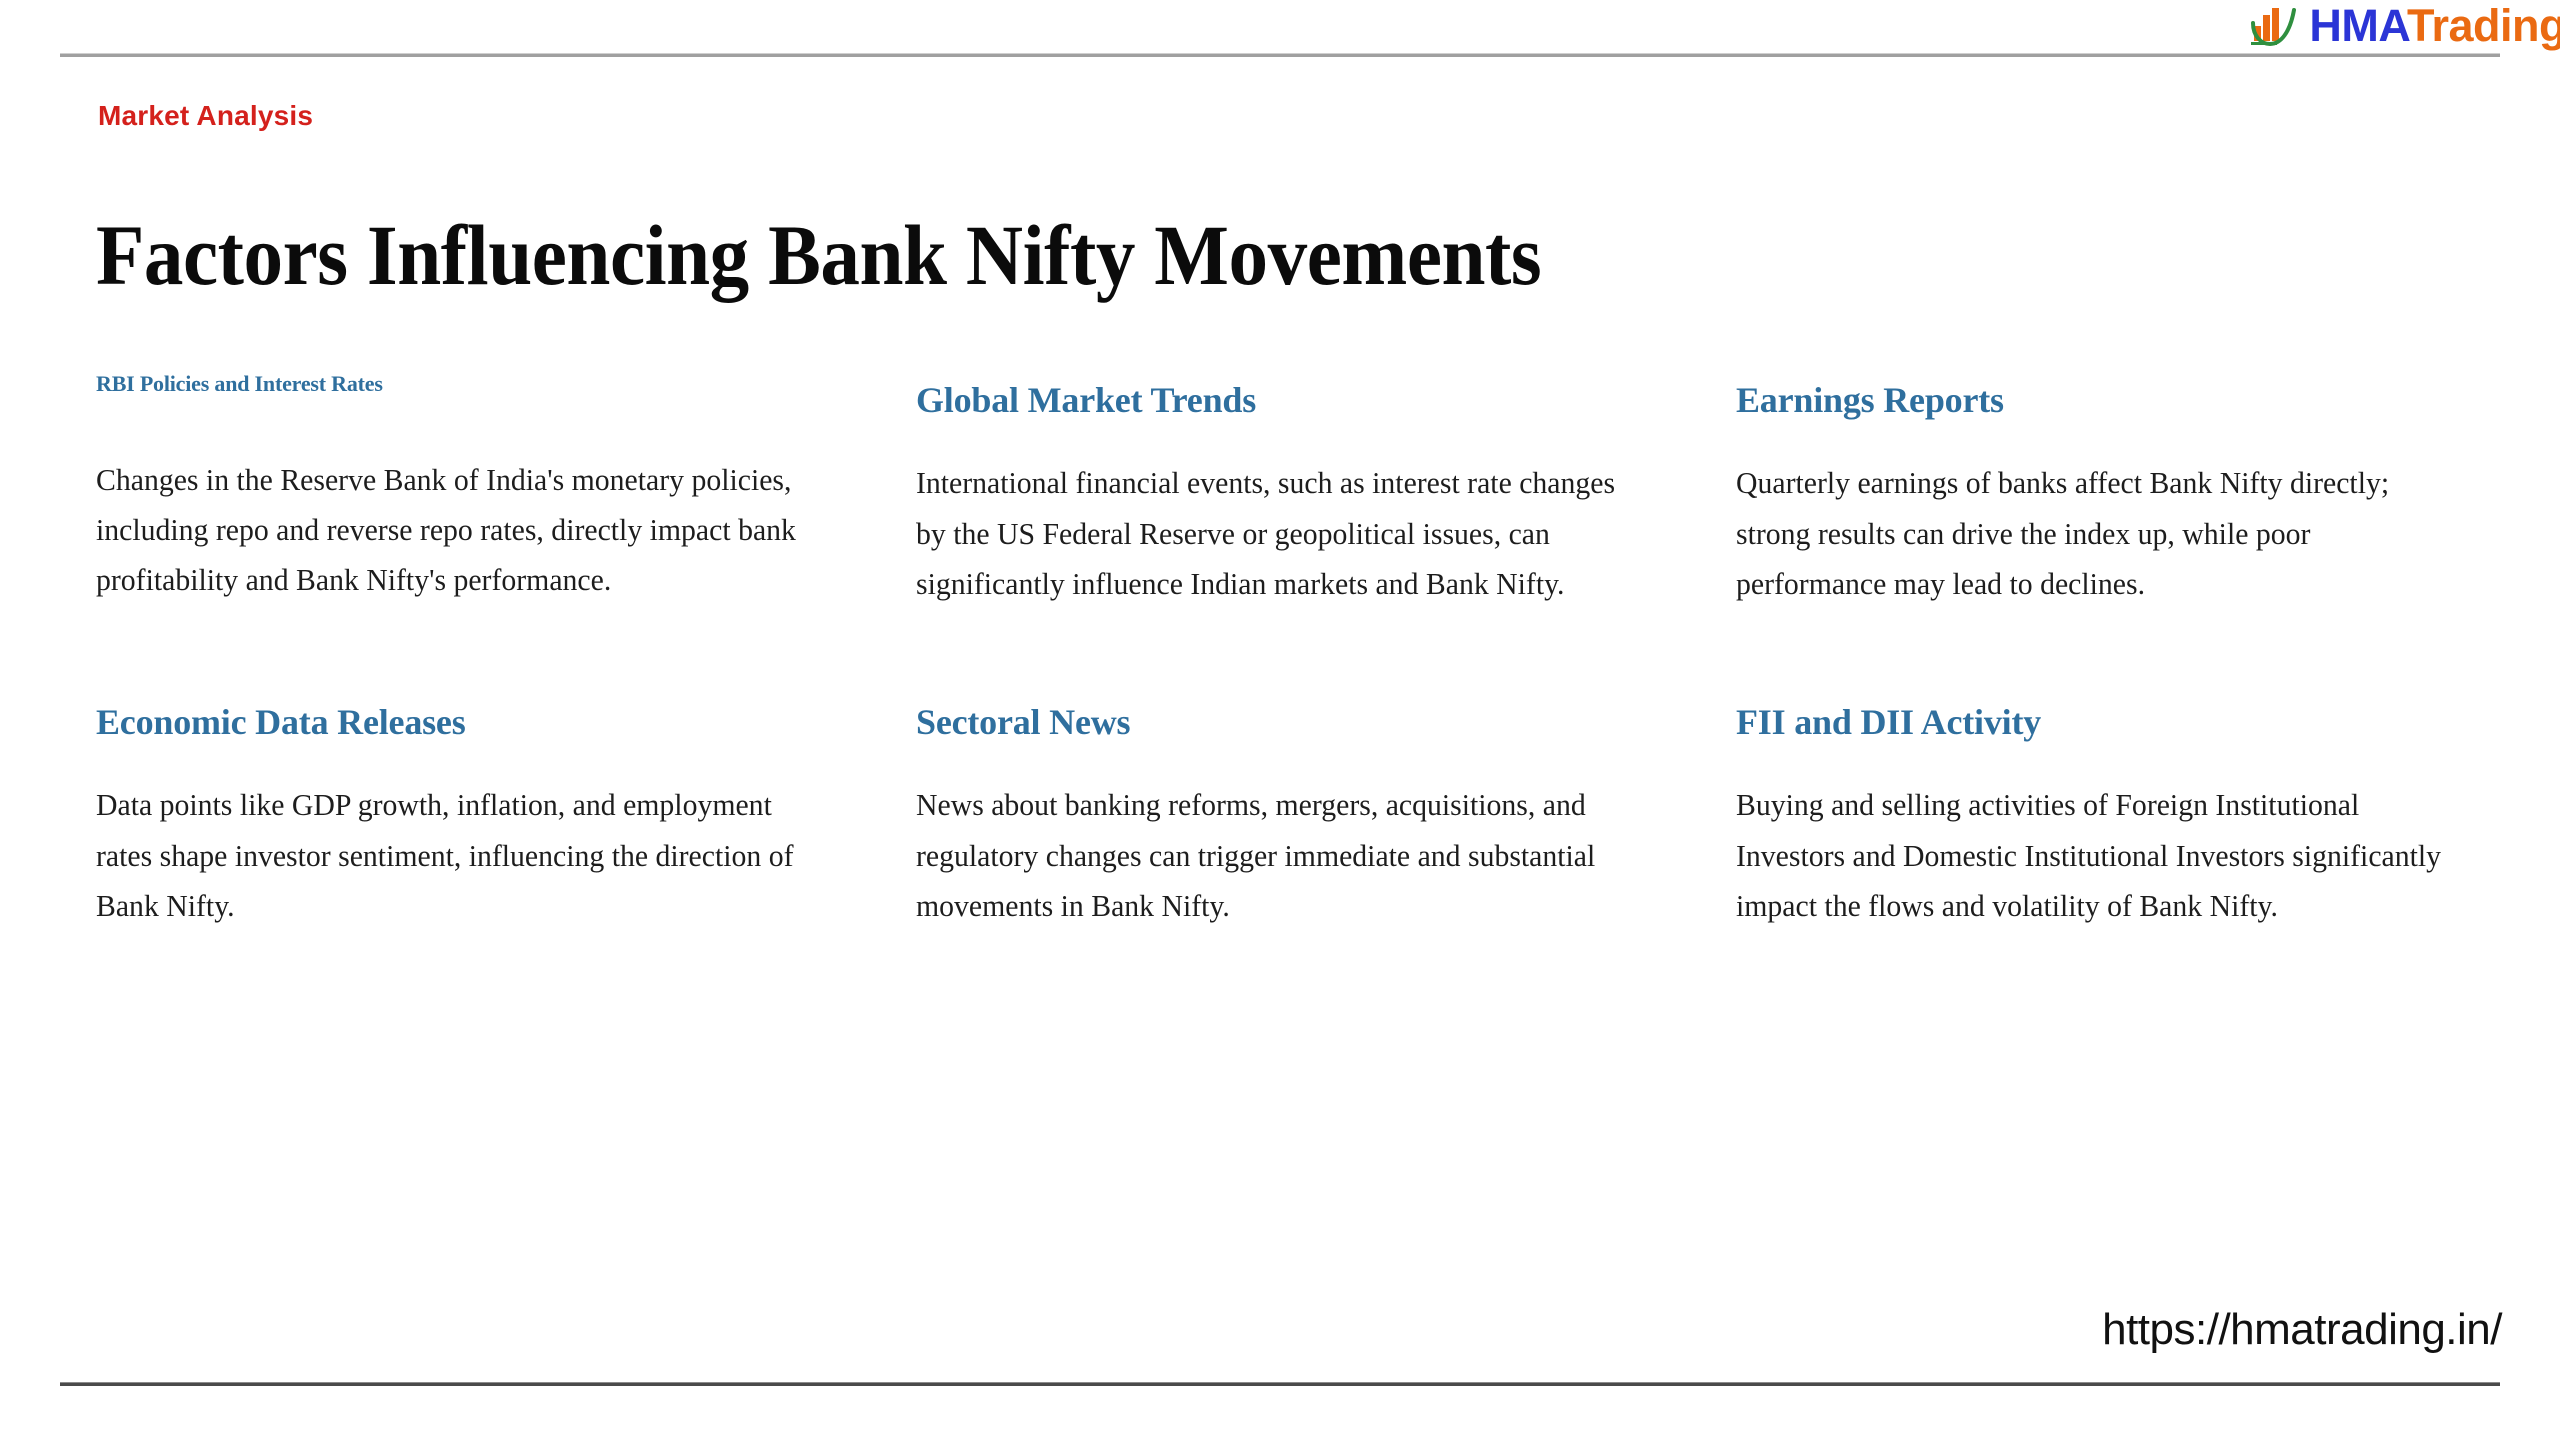 Image resolution: width=2560 pixels, height=1440 pixels. What do you see at coordinates (2302, 1329) in the screenshot?
I see `footer-website-url: https://hmatrading.in/` at bounding box center [2302, 1329].